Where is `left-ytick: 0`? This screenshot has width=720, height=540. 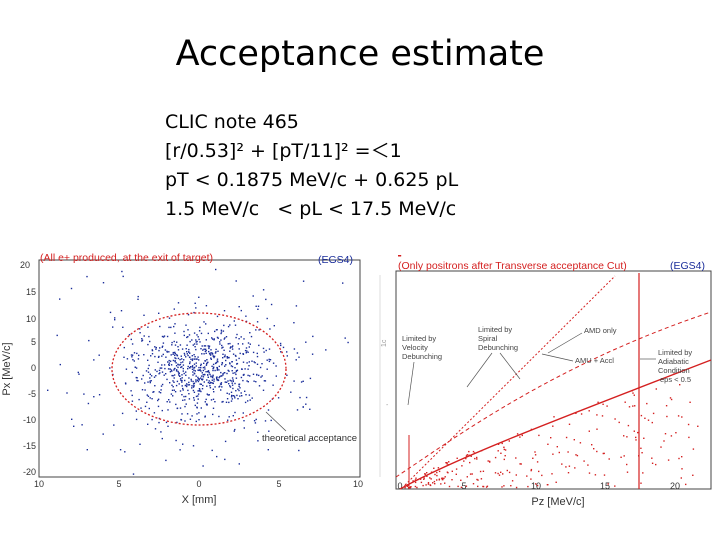 left-ytick: 0 is located at coordinates (33, 368).